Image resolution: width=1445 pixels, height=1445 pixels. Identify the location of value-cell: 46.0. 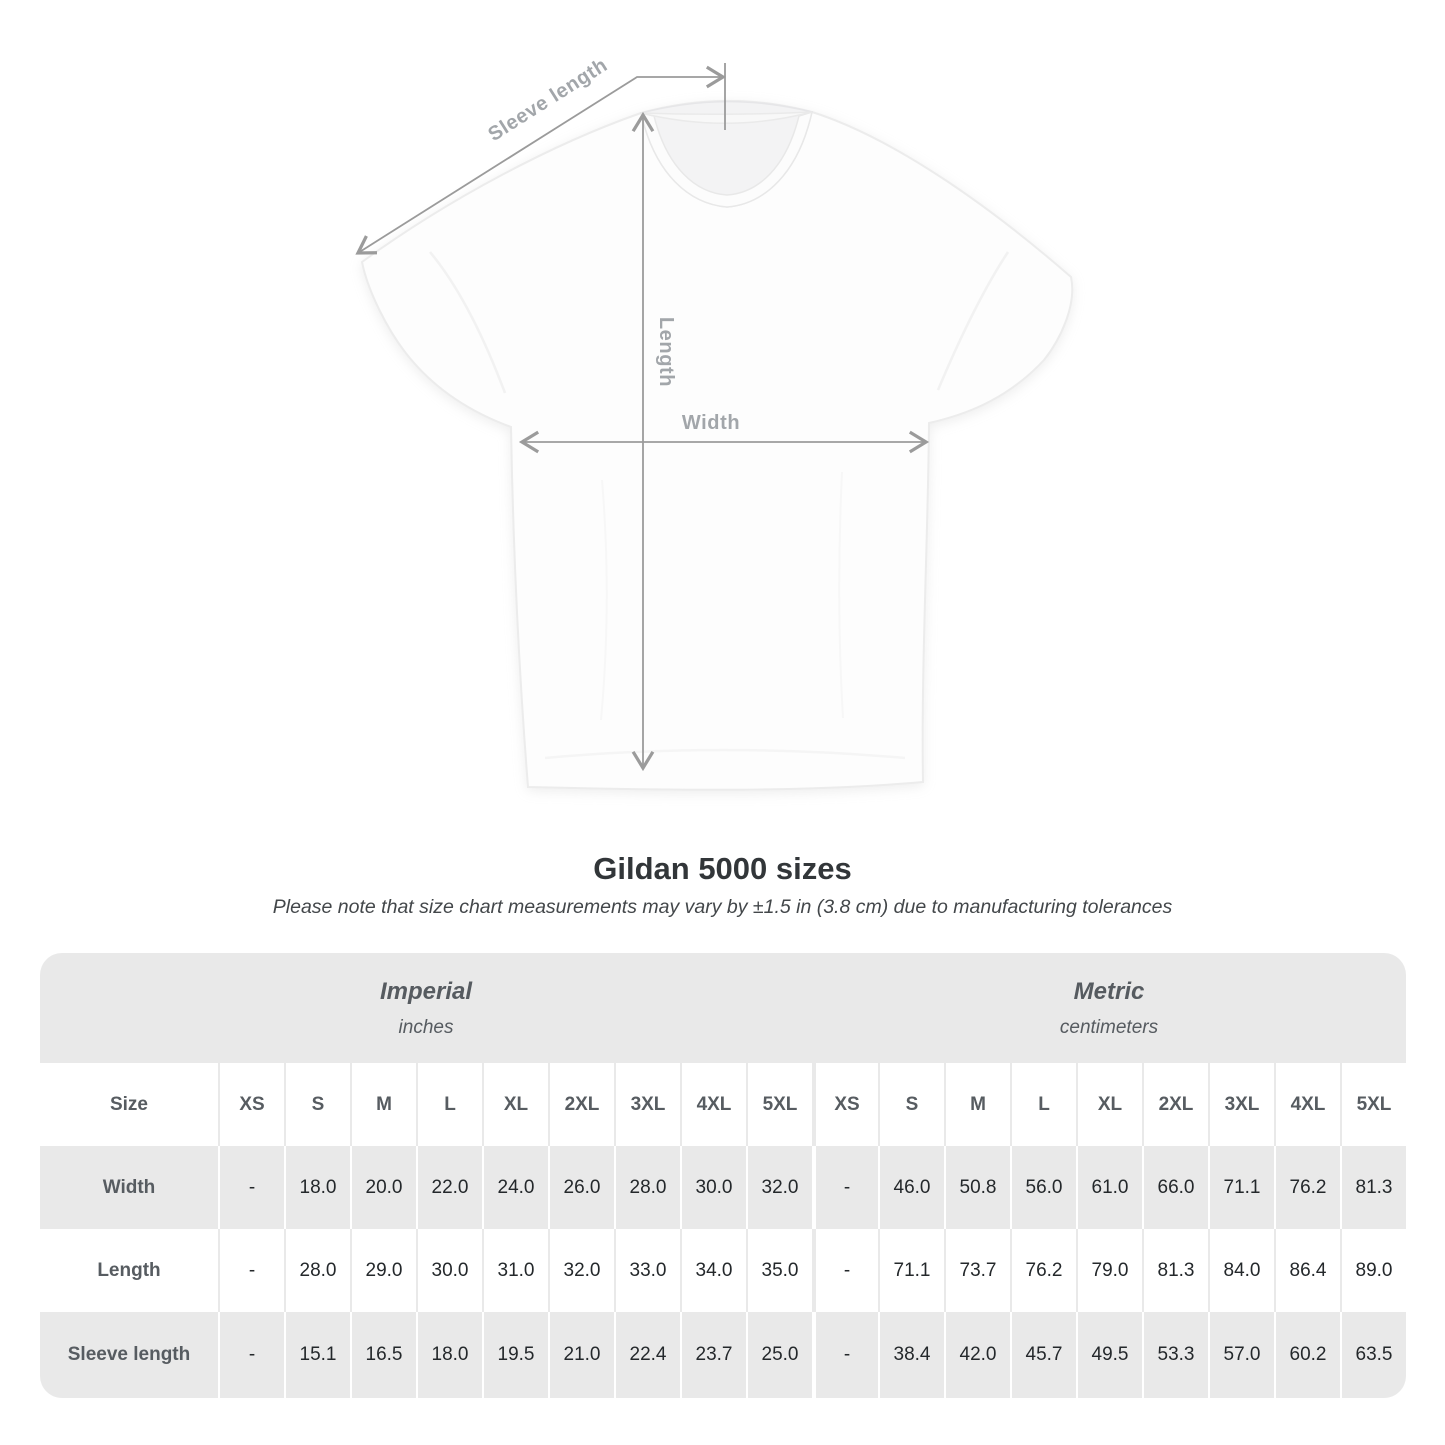
(911, 1187).